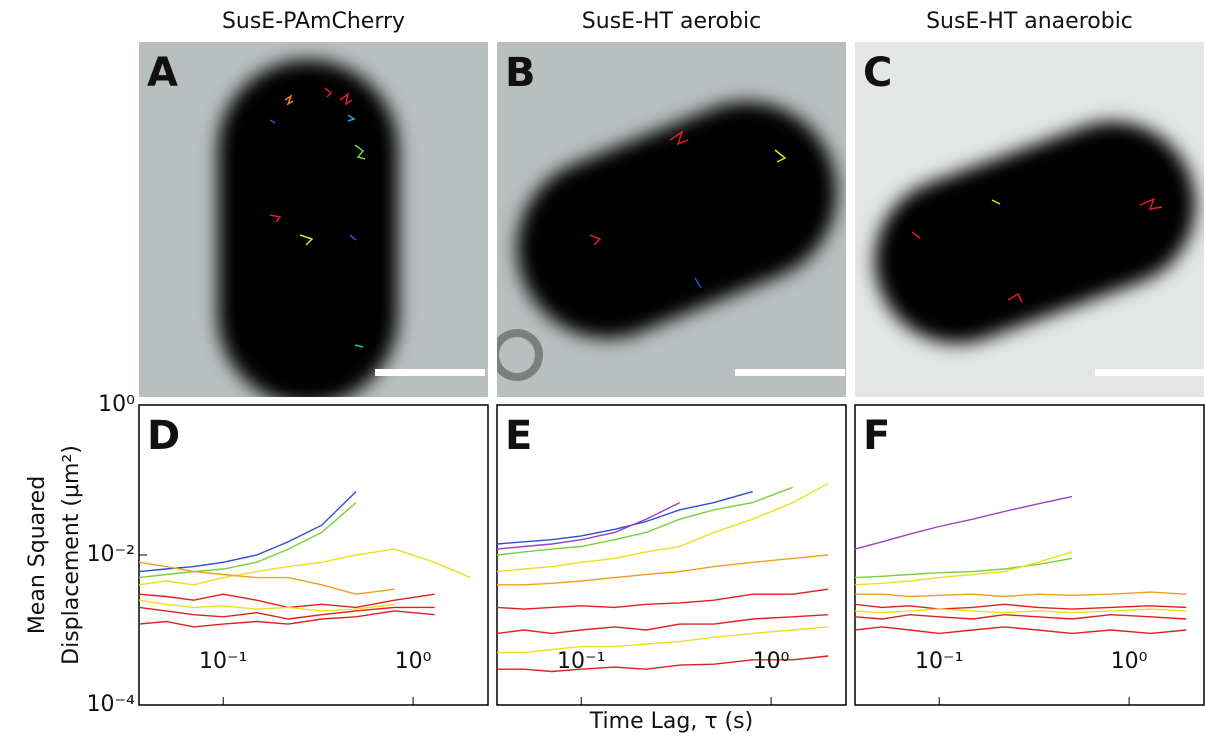  I want to click on y-axis-label: Mean Squared, so click(37, 555).